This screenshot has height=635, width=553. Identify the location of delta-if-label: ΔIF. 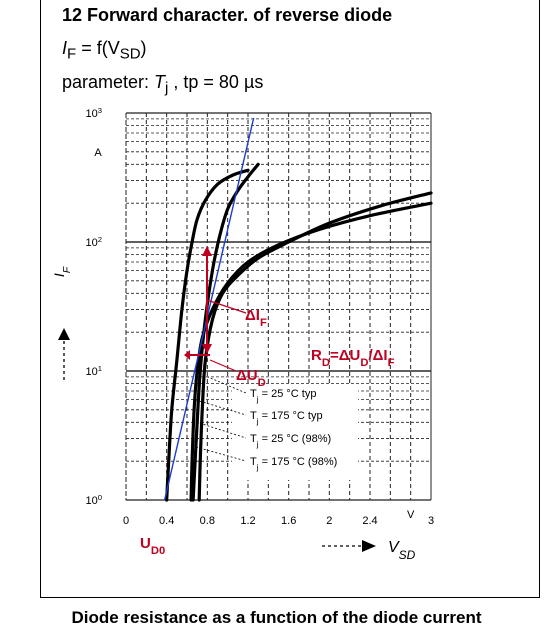
(256, 318).